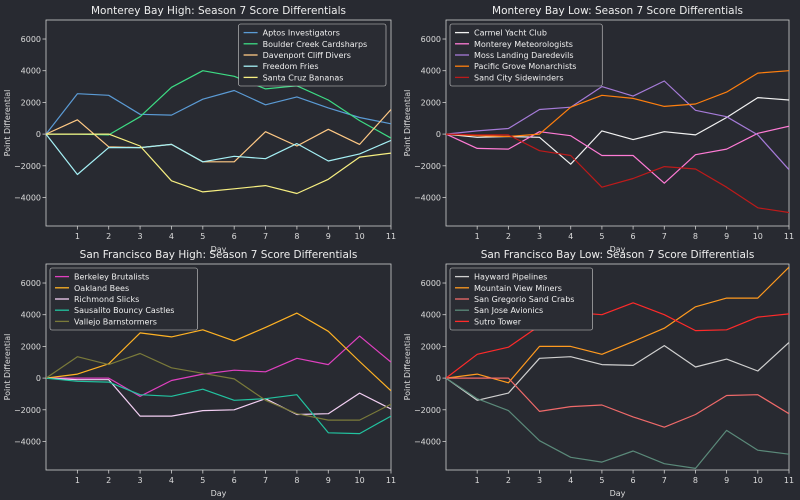  What do you see at coordinates (510, 277) in the screenshot?
I see `legend-entry: Hayward Pipelines` at bounding box center [510, 277].